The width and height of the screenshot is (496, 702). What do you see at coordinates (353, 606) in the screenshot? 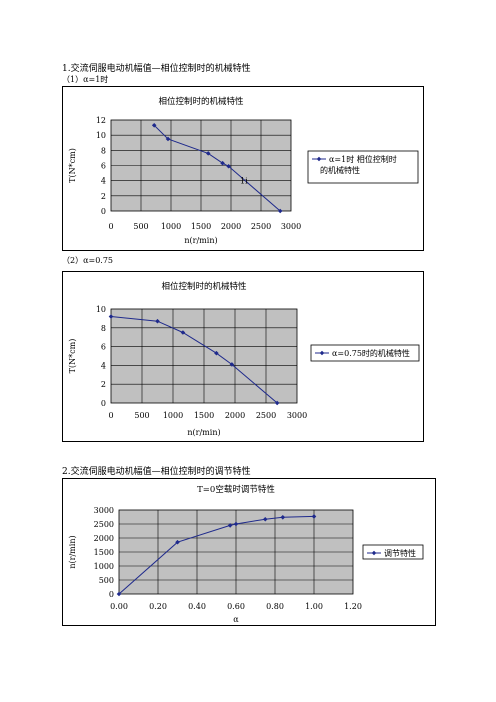
I see `x-tick-label: 1.20` at bounding box center [353, 606].